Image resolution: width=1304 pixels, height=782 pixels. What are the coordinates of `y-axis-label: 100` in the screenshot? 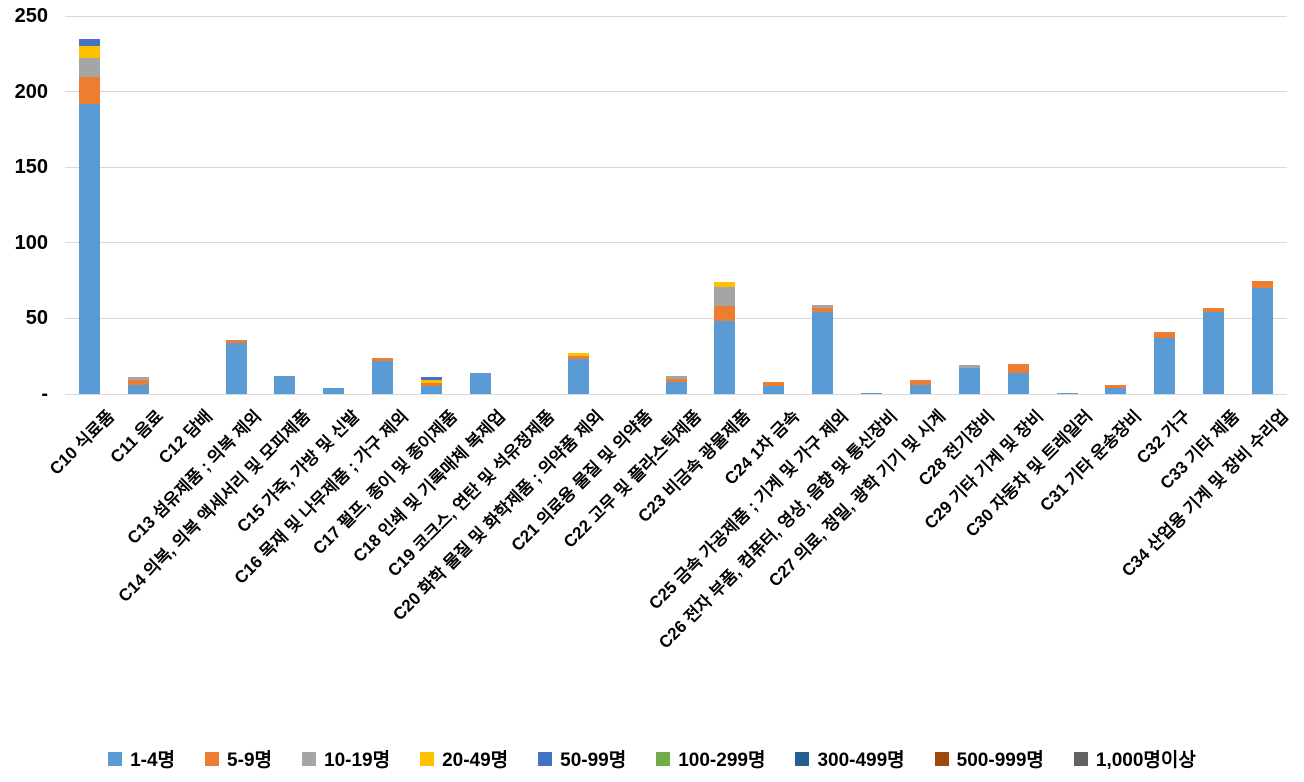 It's located at (31, 242).